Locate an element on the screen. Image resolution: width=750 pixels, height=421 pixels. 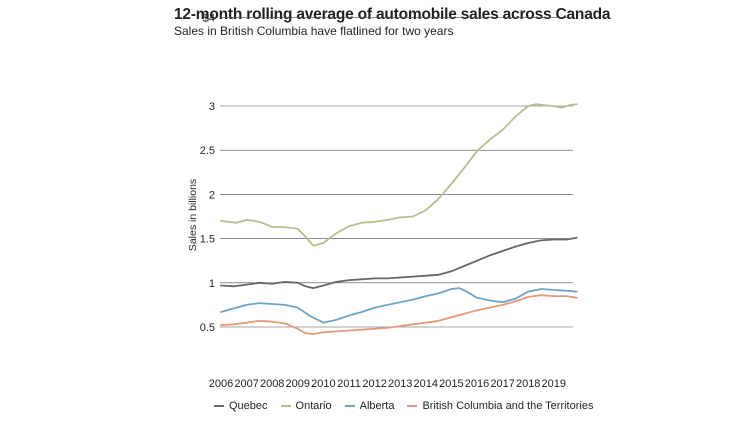
y-tick-label: $4 is located at coordinates (209, 19).